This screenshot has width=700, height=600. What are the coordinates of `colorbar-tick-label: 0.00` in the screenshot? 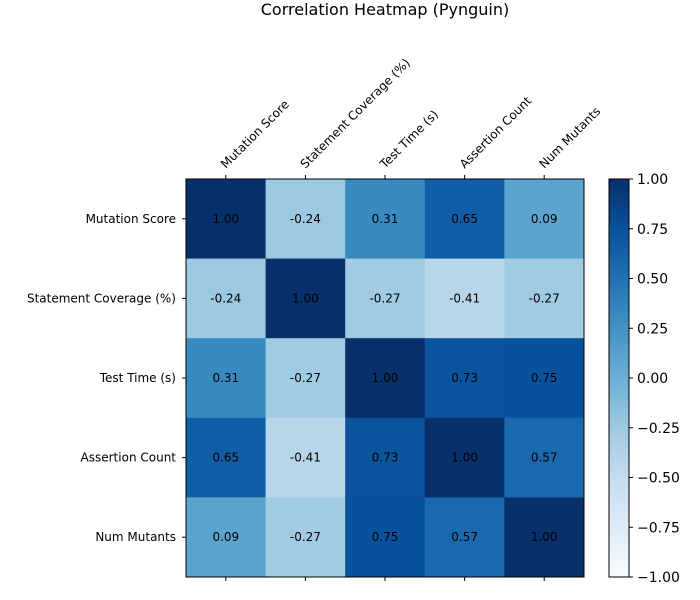 It's located at (652, 379).